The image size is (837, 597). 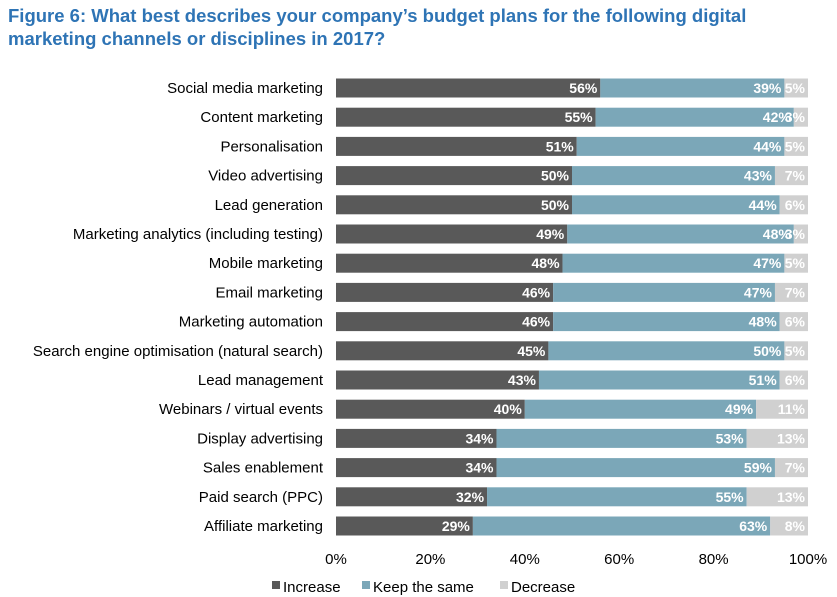 What do you see at coordinates (792, 409) in the screenshot?
I see `data-label: 11%` at bounding box center [792, 409].